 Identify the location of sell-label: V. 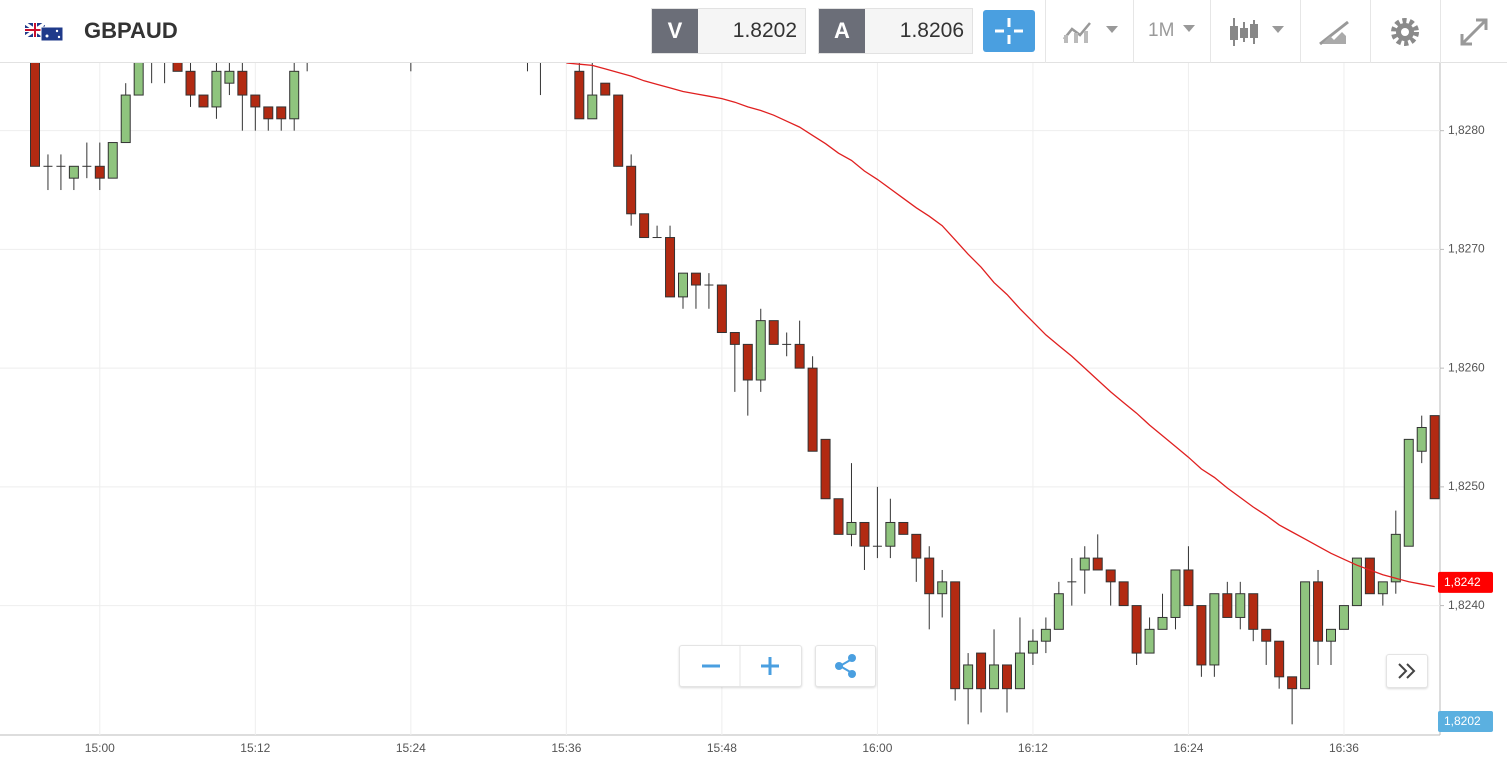
(675, 31).